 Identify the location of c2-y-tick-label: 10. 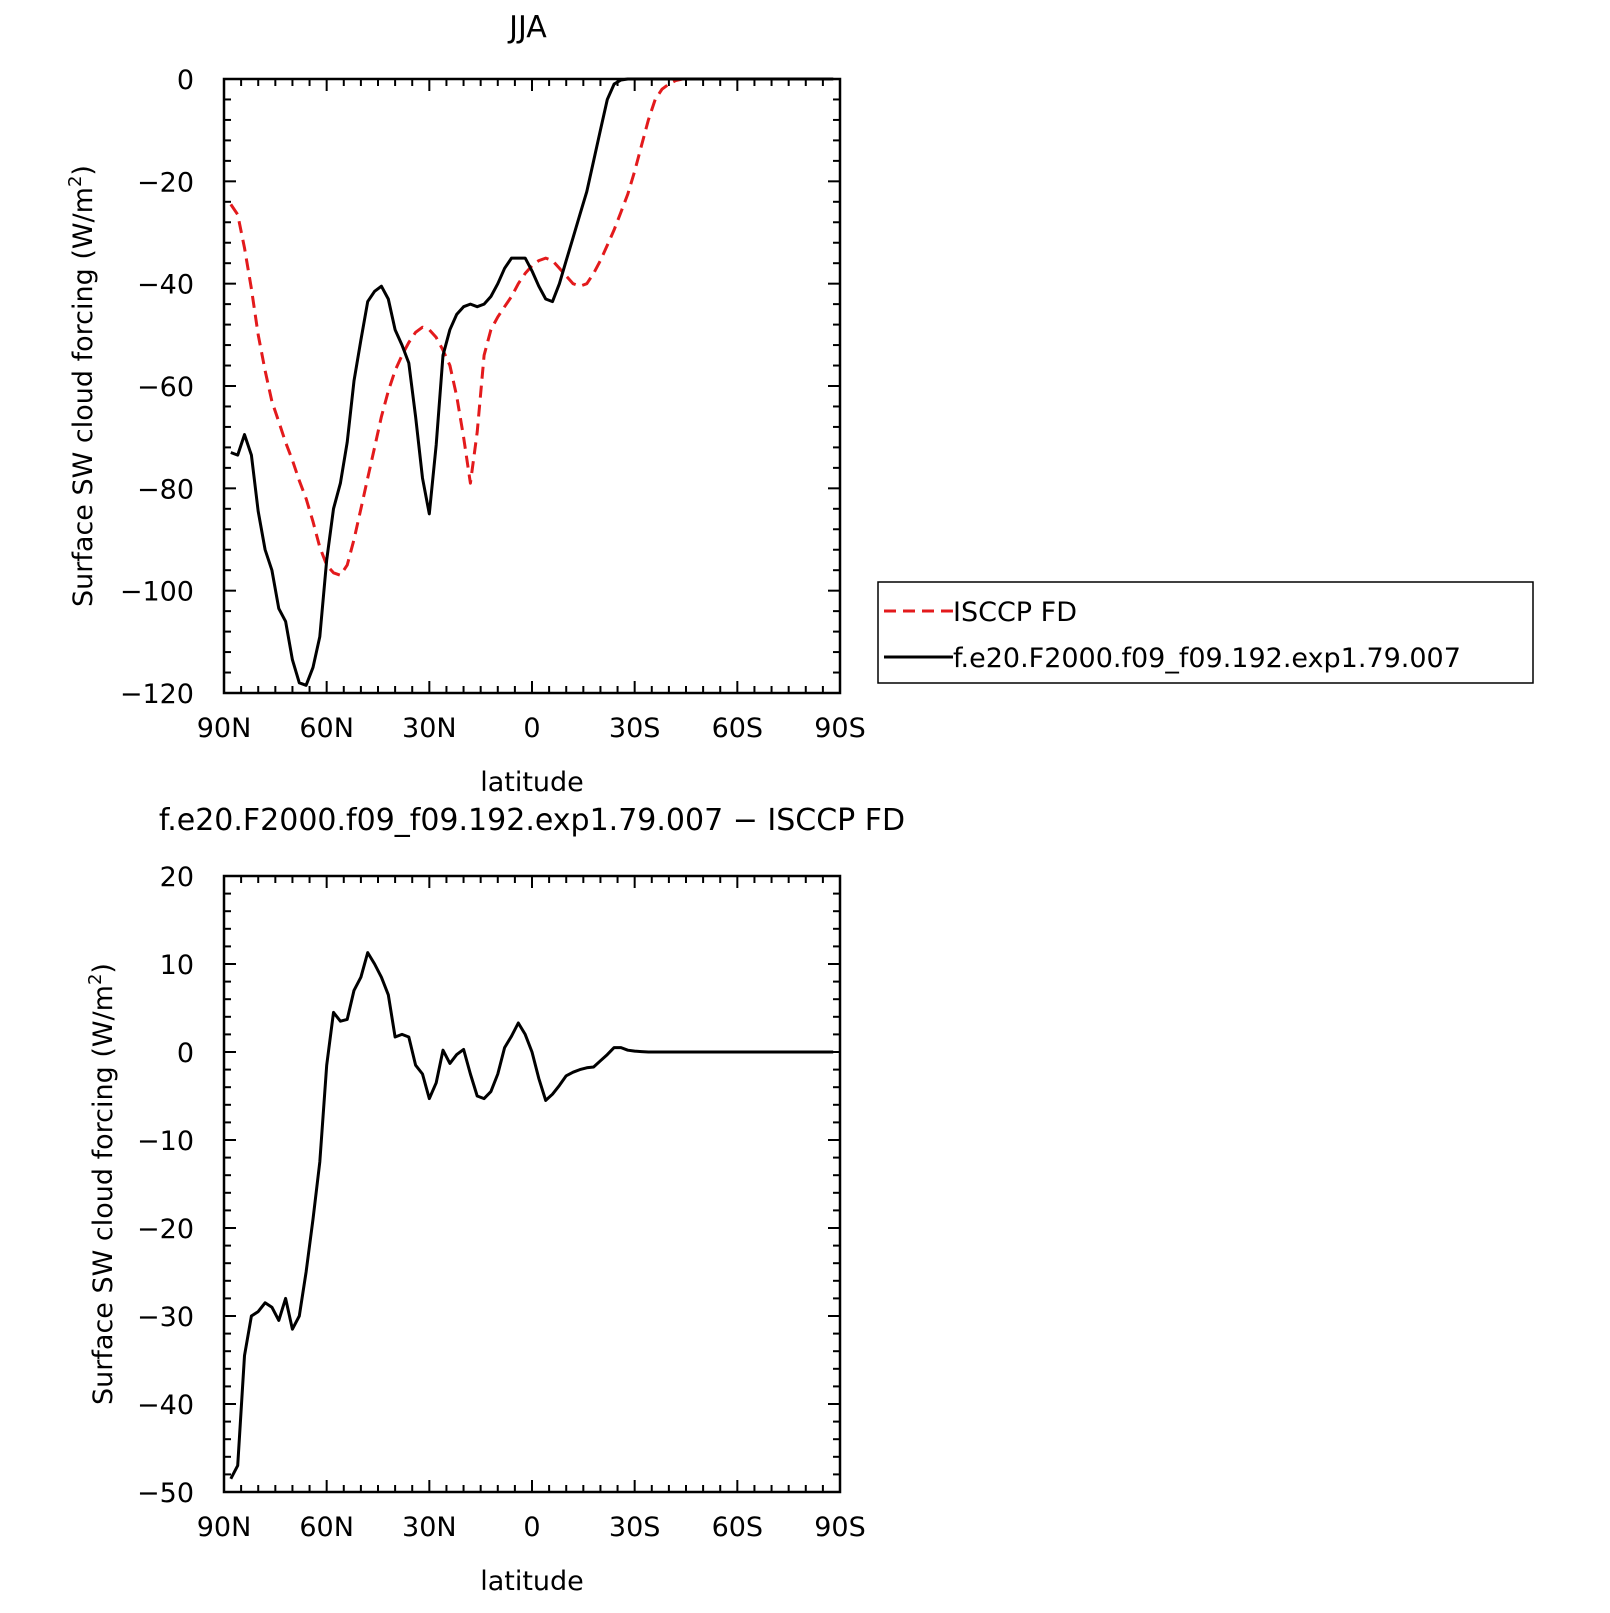
(177, 965).